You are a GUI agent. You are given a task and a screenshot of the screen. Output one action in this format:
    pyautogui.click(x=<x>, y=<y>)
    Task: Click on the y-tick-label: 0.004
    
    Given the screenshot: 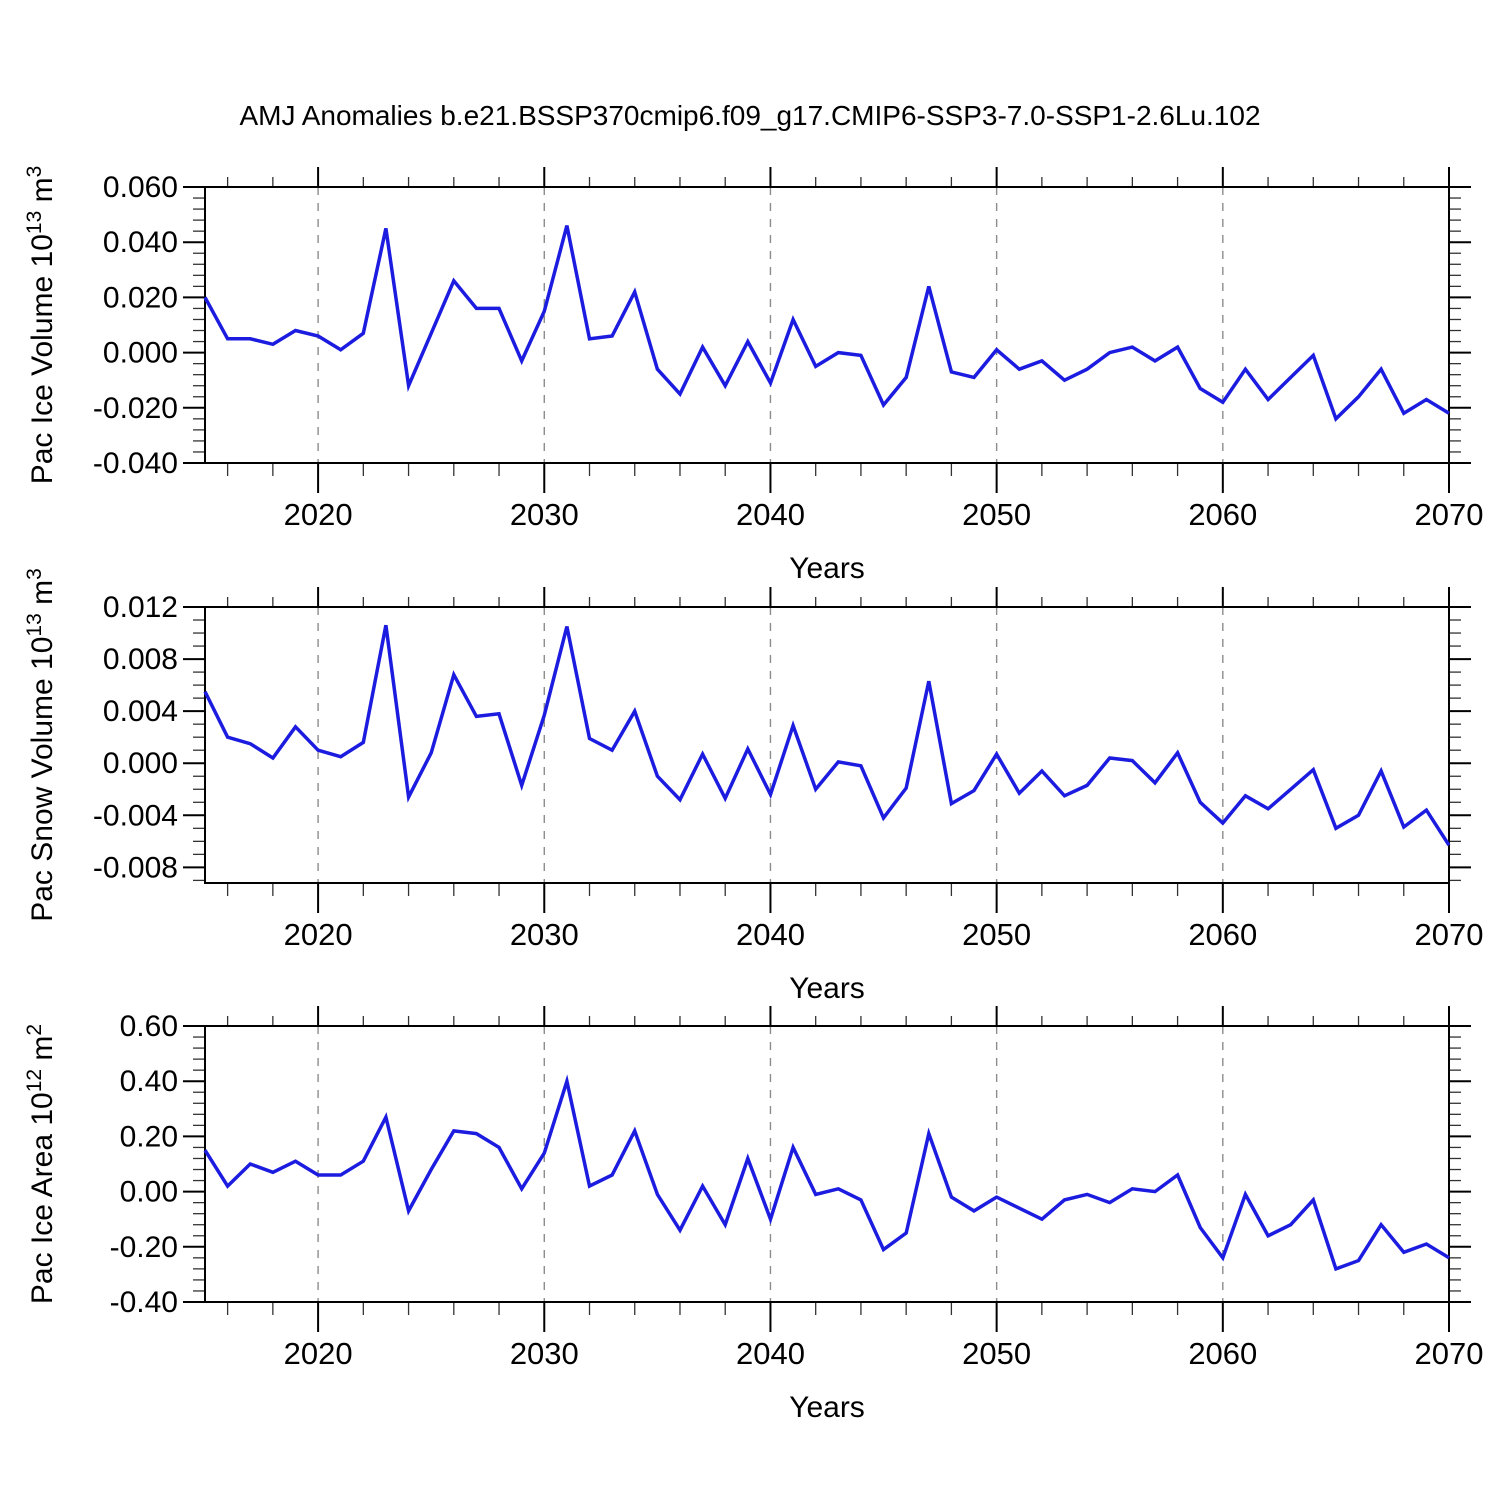 What is the action you would take?
    pyautogui.click(x=140, y=711)
    